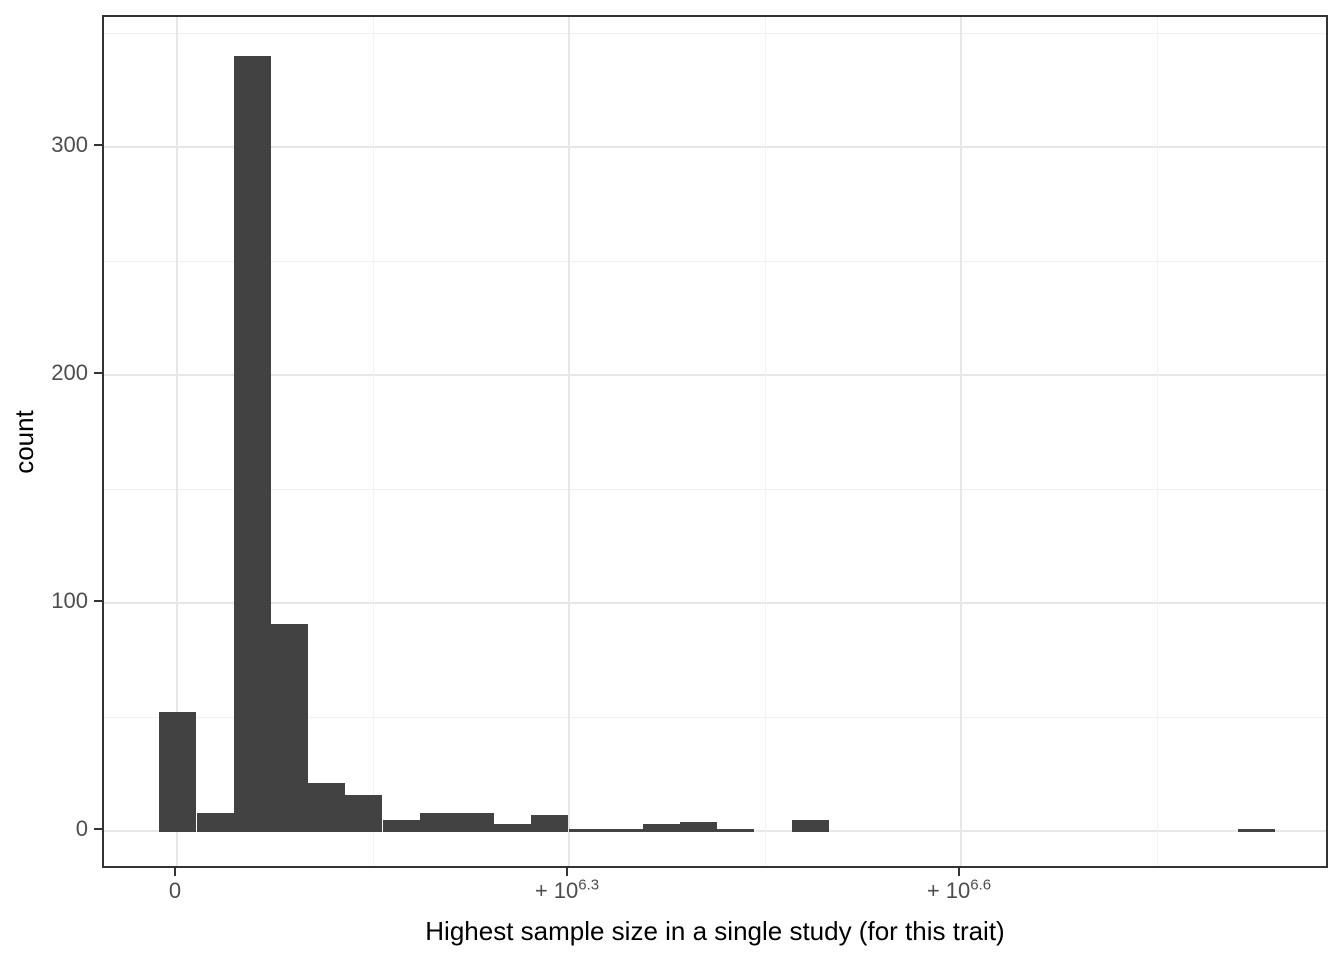 This screenshot has width=1344, height=960. What do you see at coordinates (24, 441) in the screenshot?
I see `y-axis-title: count` at bounding box center [24, 441].